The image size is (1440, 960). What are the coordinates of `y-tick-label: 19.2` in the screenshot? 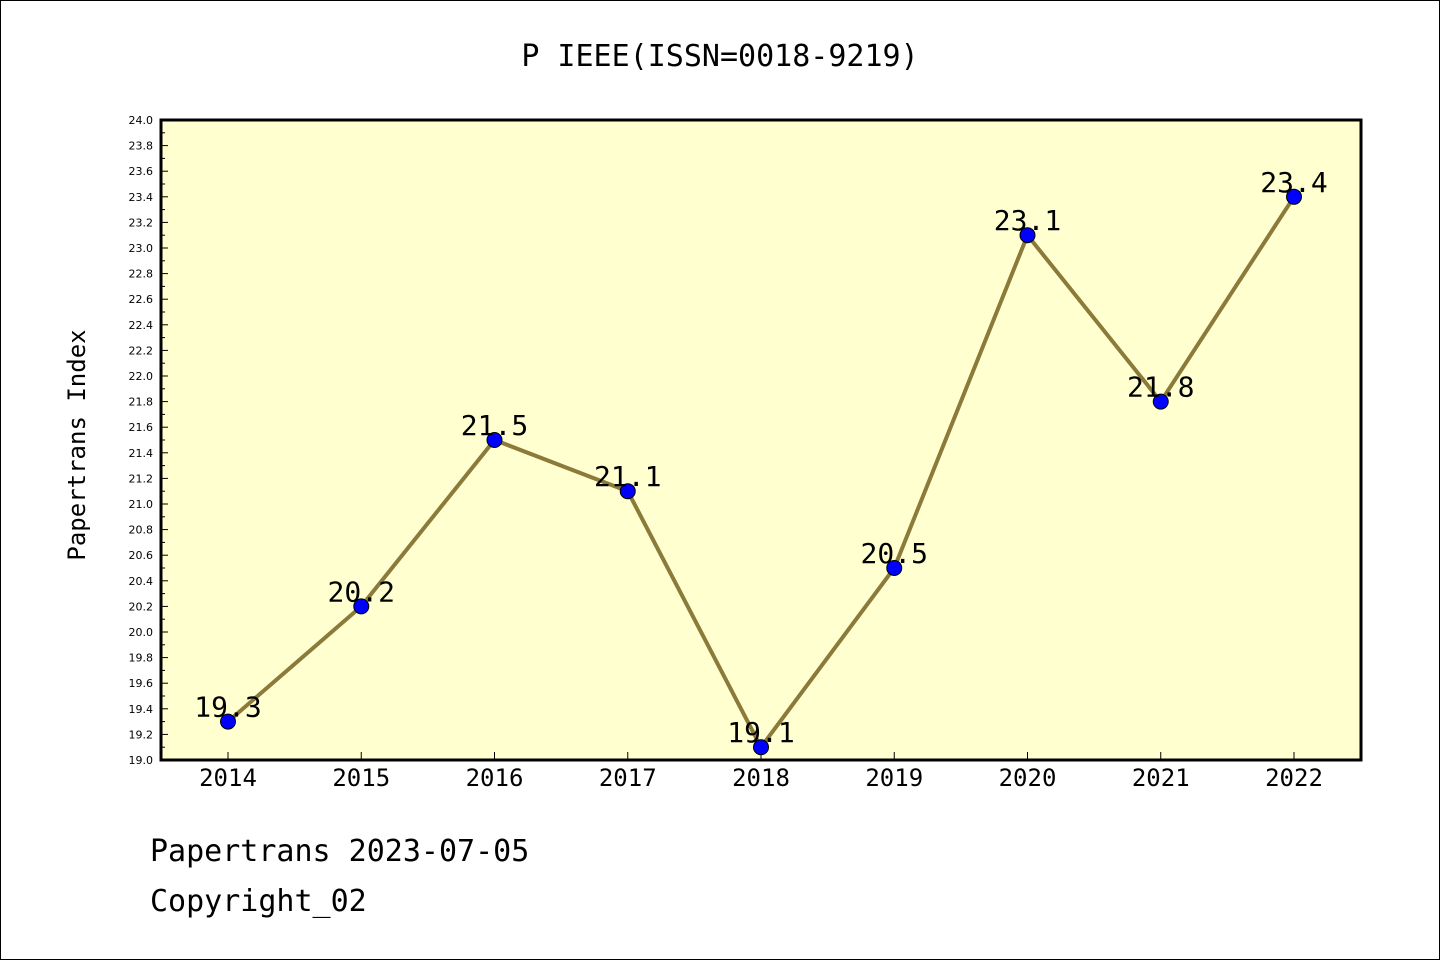 It's located at (141, 734).